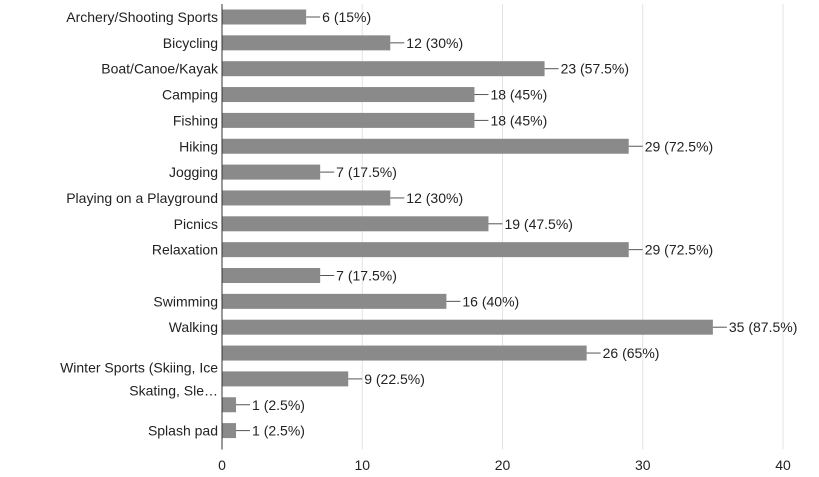  Describe the element at coordinates (142, 17) in the screenshot. I see `category-label: Archery/Shooting Sports` at that location.